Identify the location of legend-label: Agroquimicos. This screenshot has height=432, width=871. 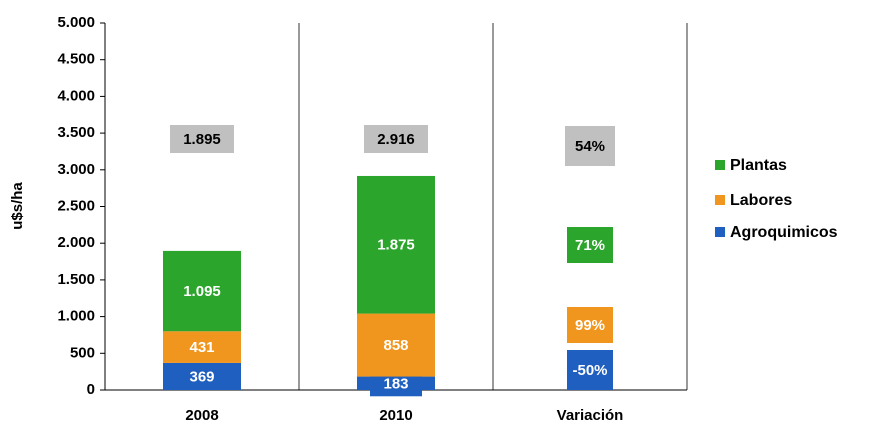
(784, 232).